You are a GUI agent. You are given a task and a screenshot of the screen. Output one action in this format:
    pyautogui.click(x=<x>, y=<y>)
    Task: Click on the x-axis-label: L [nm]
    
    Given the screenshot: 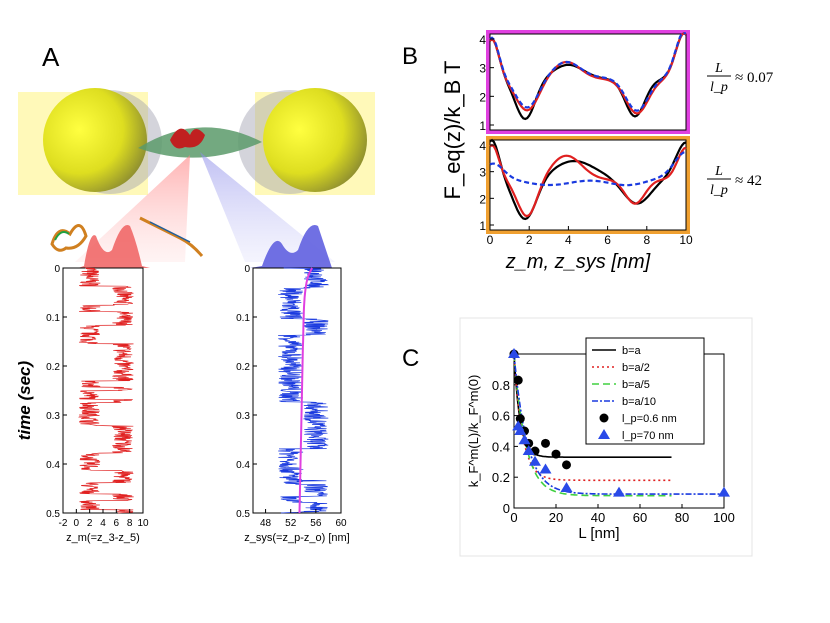 What is the action you would take?
    pyautogui.click(x=598, y=533)
    